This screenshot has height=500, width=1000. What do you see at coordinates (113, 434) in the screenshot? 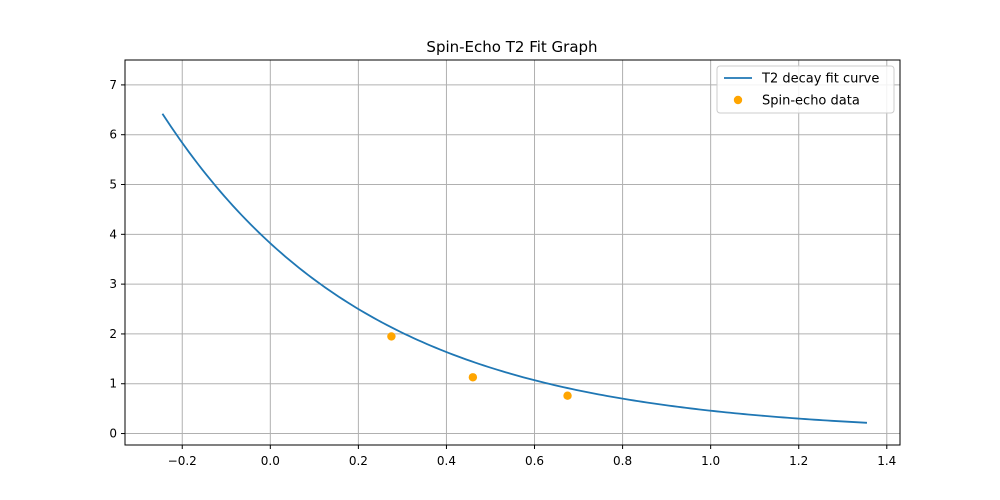
I see `y-tick-label: 0` at bounding box center [113, 434].